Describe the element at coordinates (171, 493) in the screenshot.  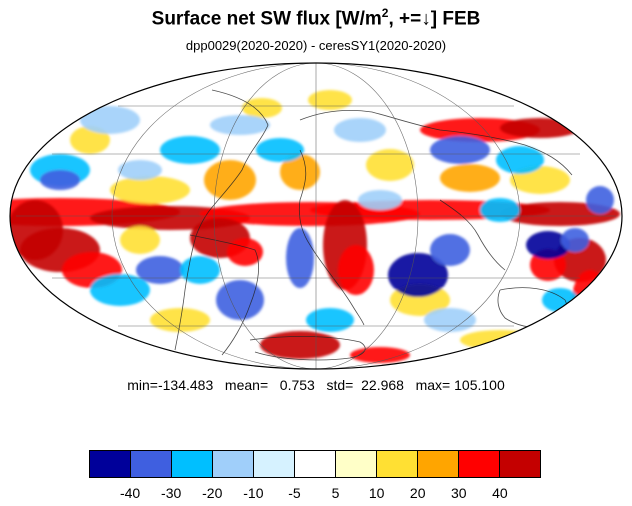
I see `colorbar-tick-label: -30` at that location.